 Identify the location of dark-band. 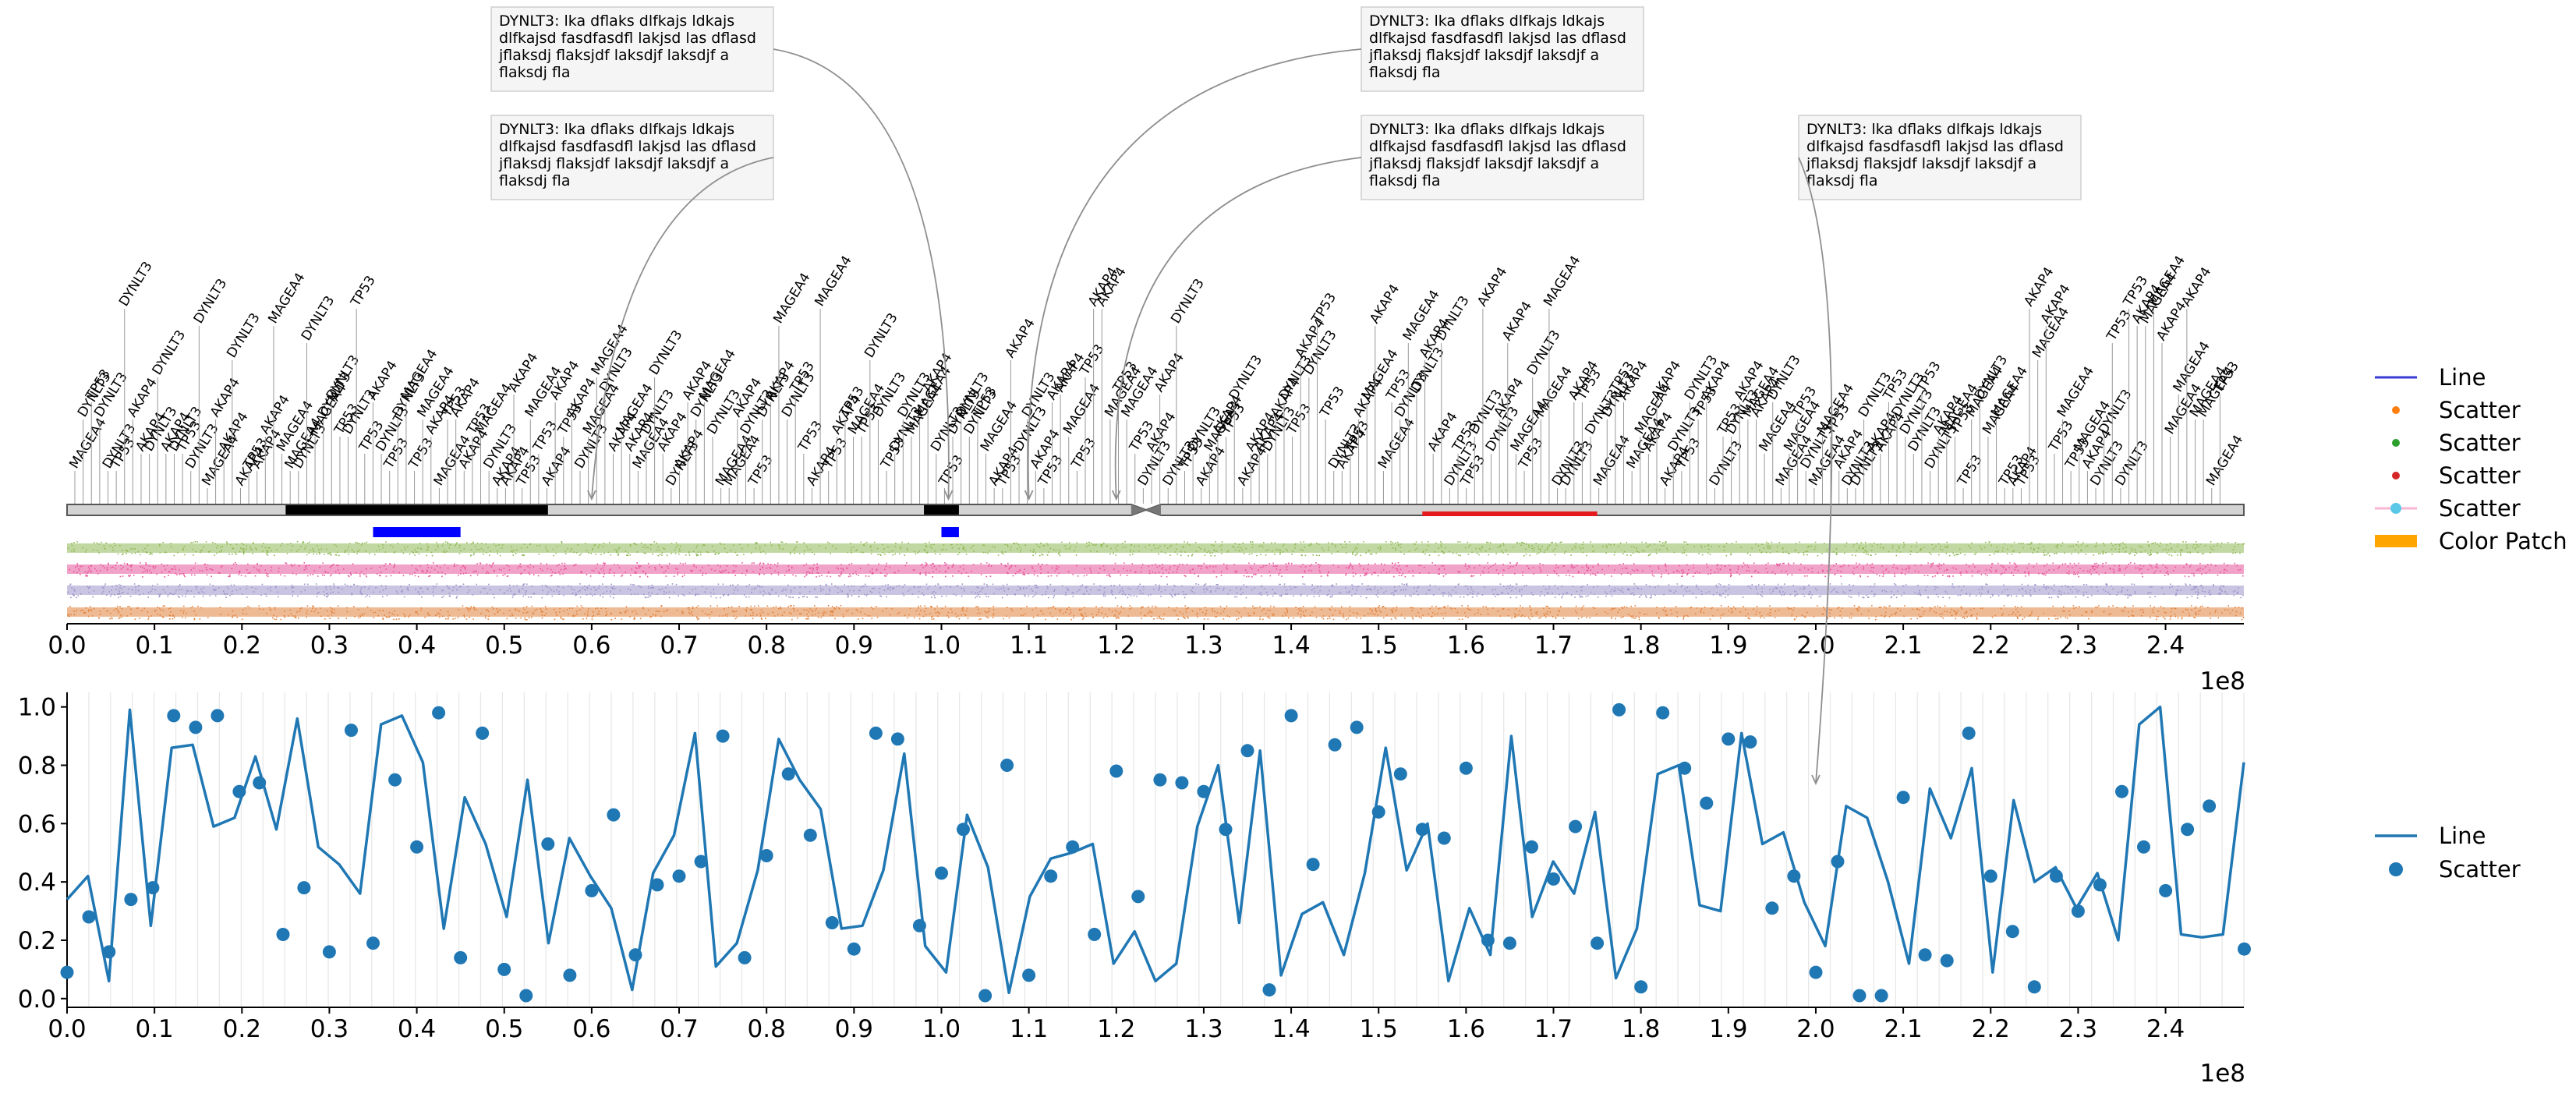
(941, 510).